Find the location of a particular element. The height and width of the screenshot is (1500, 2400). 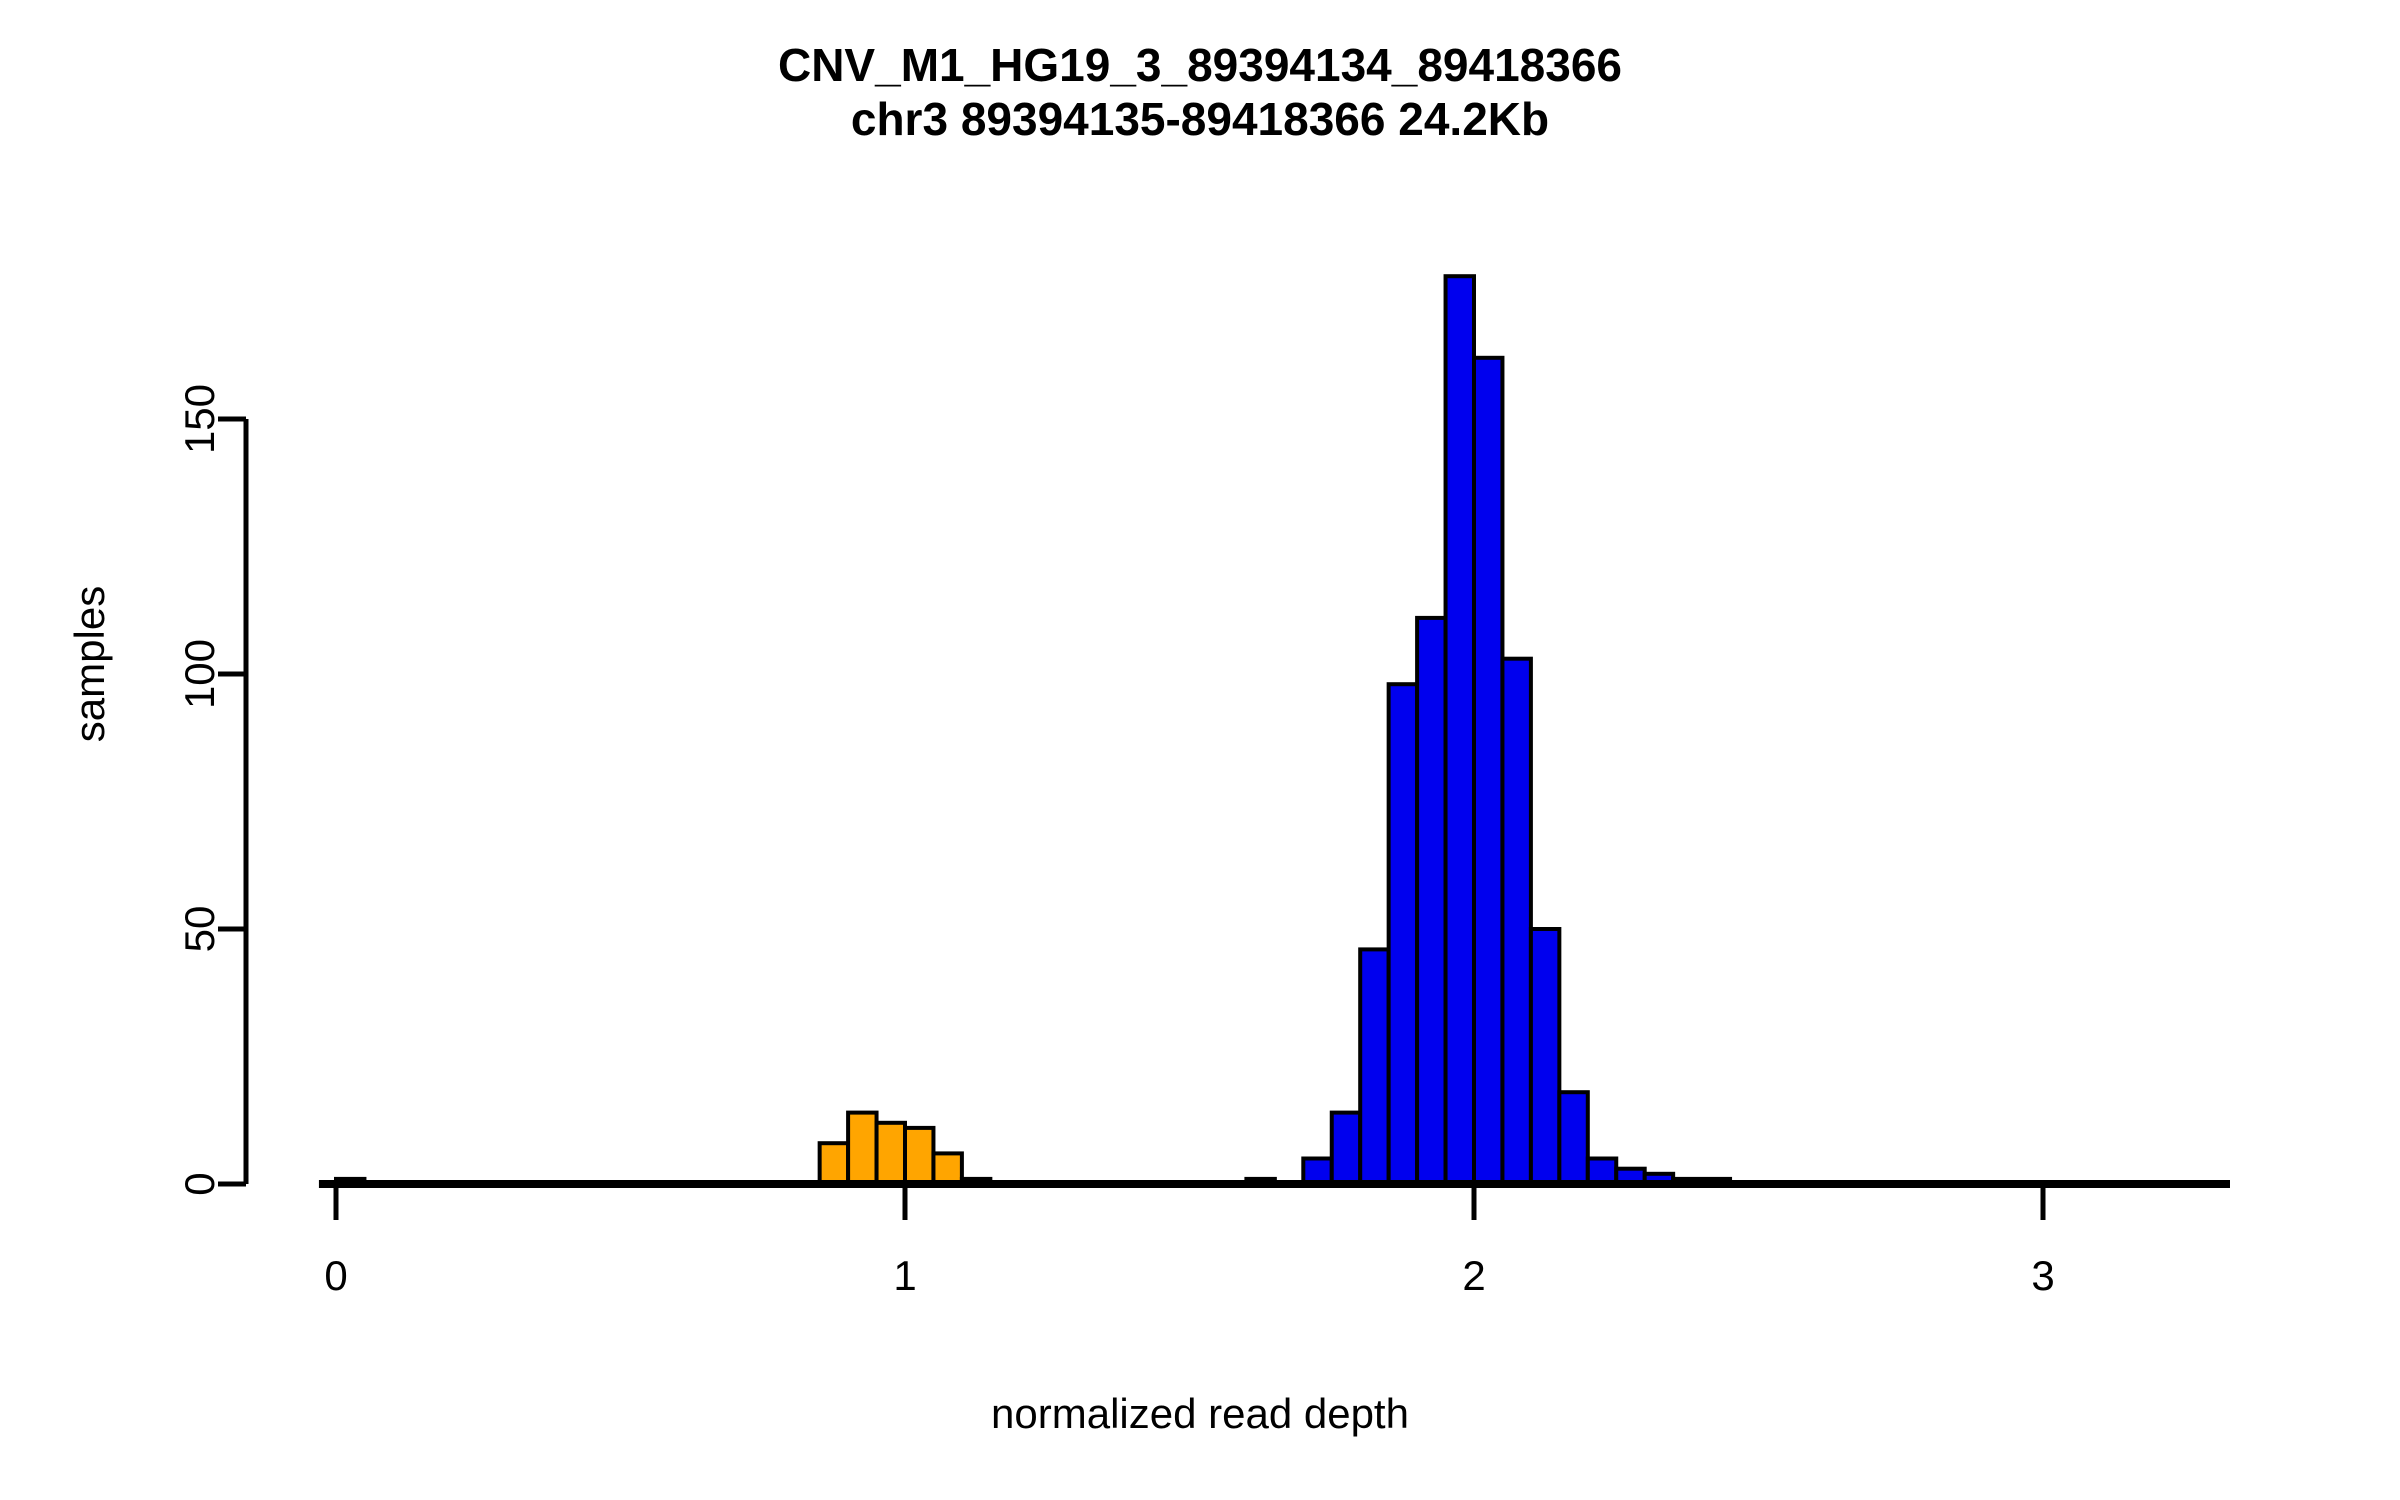

x-tick-label: 2 is located at coordinates (1474, 1275).